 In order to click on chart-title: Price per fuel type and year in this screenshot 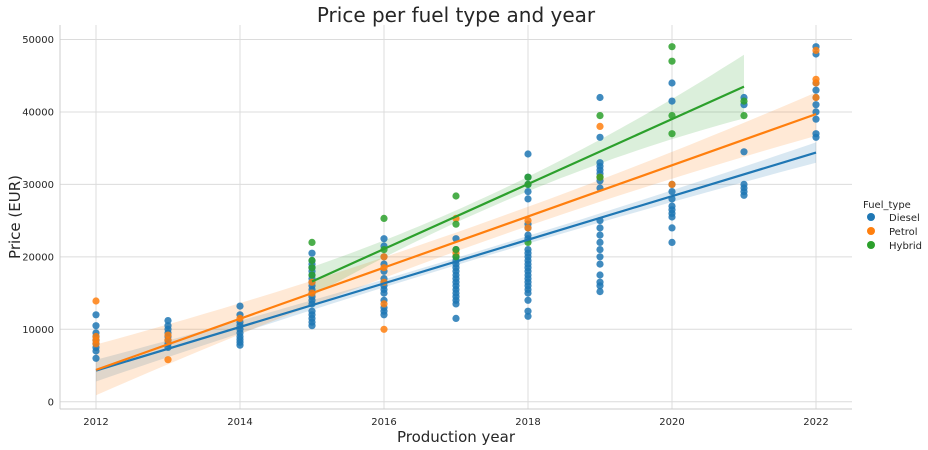, I will do `click(456, 15)`.